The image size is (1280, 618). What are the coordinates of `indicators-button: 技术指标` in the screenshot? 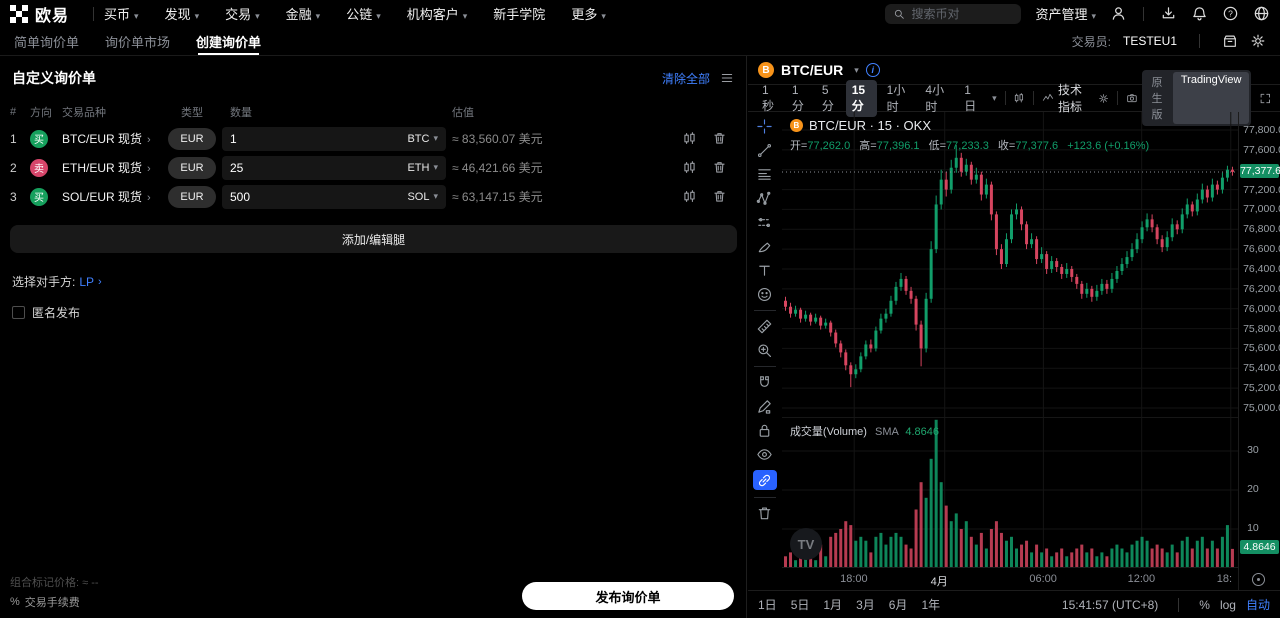 It's located at (1069, 98).